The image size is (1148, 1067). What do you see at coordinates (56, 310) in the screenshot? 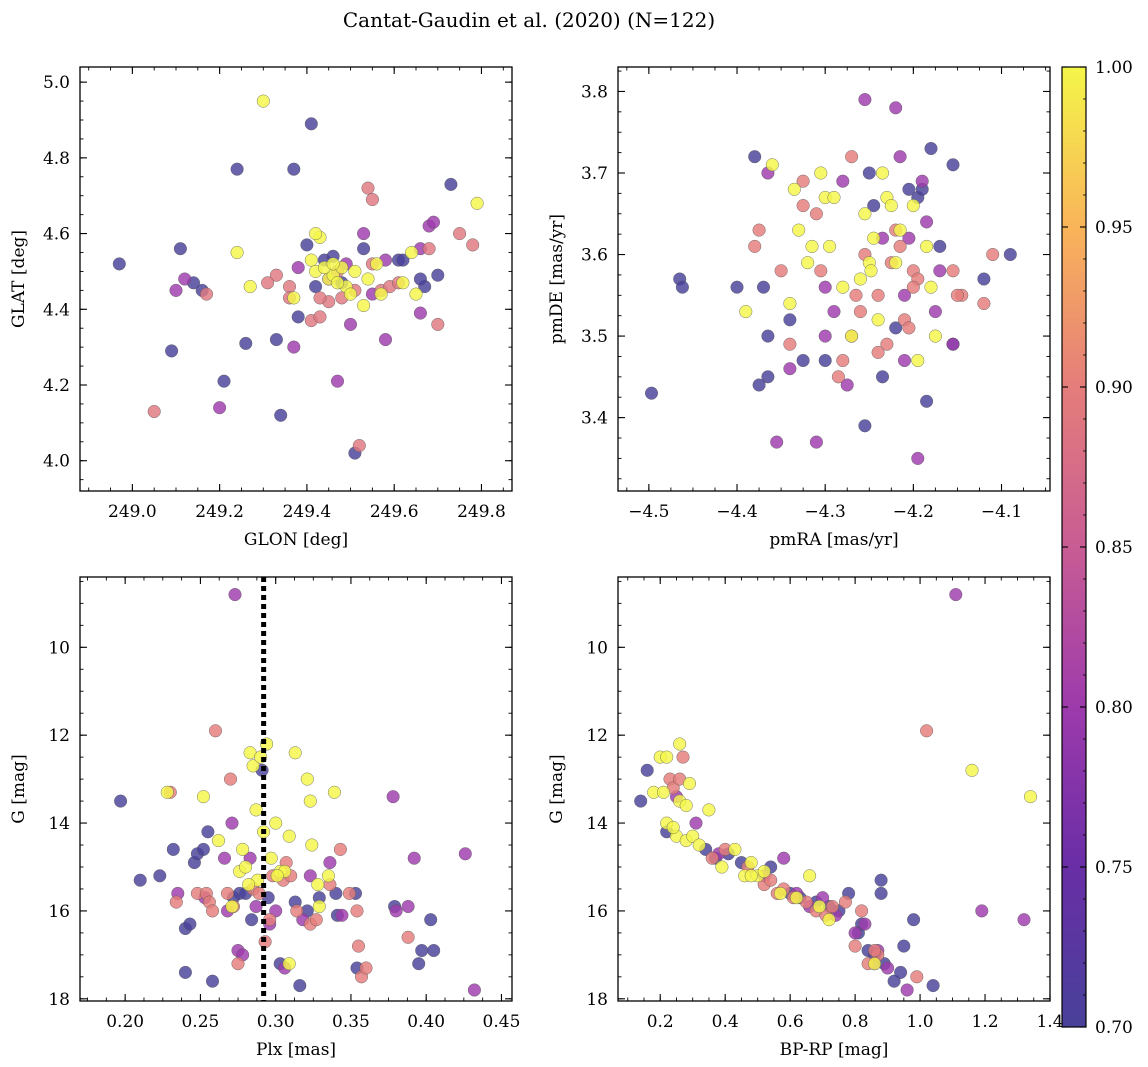
I see `y-tick-label: 4.4` at bounding box center [56, 310].